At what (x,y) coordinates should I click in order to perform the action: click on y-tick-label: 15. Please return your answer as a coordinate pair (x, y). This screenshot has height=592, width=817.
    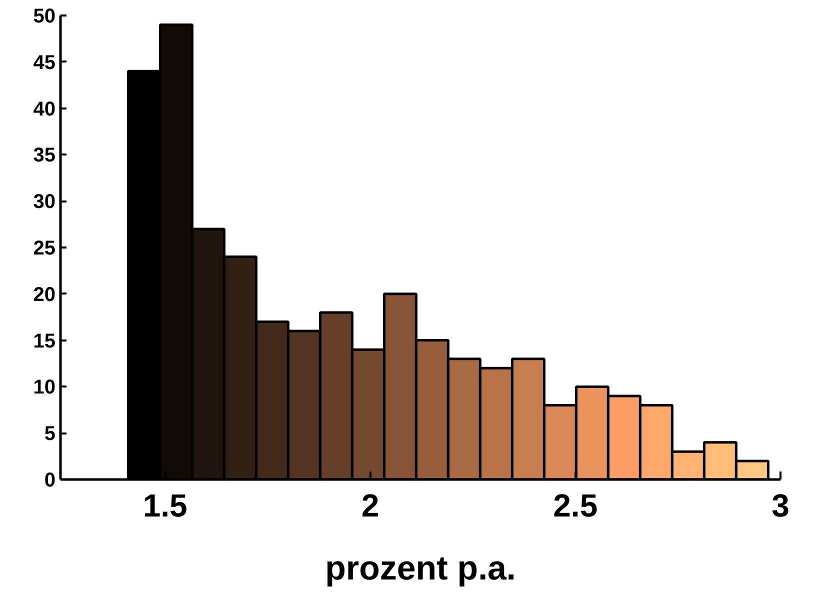
    Looking at the image, I should click on (44, 341).